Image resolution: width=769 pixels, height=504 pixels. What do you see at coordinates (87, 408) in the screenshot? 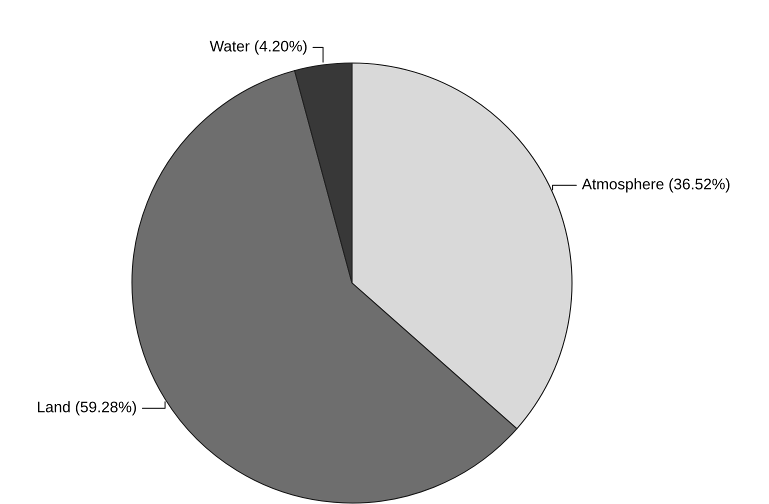
I see `slice-label: Land (59.28%)` at bounding box center [87, 408].